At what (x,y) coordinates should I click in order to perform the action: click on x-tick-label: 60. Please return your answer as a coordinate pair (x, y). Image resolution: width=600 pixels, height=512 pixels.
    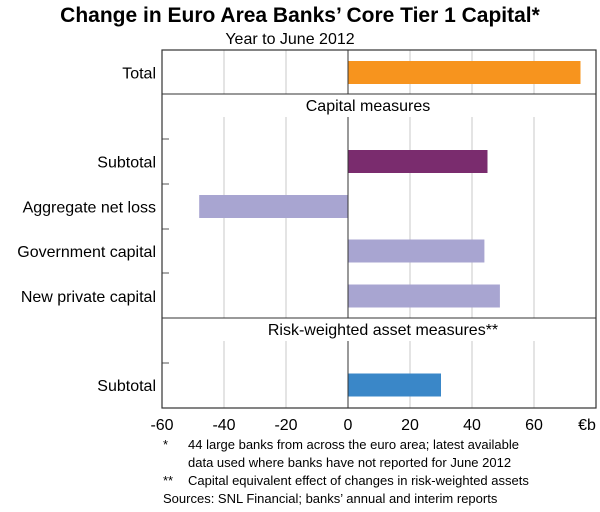
    Looking at the image, I should click on (534, 425).